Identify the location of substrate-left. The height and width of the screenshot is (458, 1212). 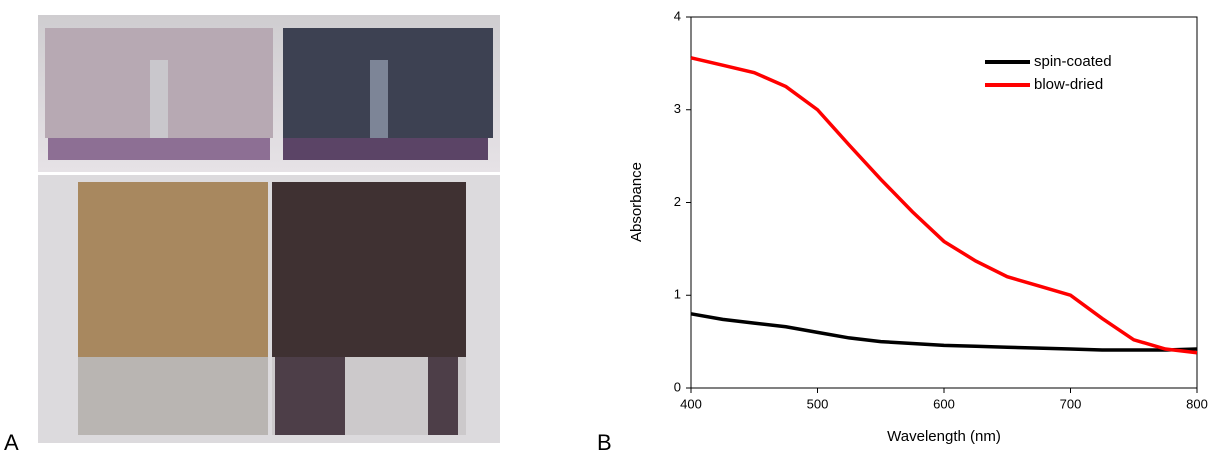
(173, 396).